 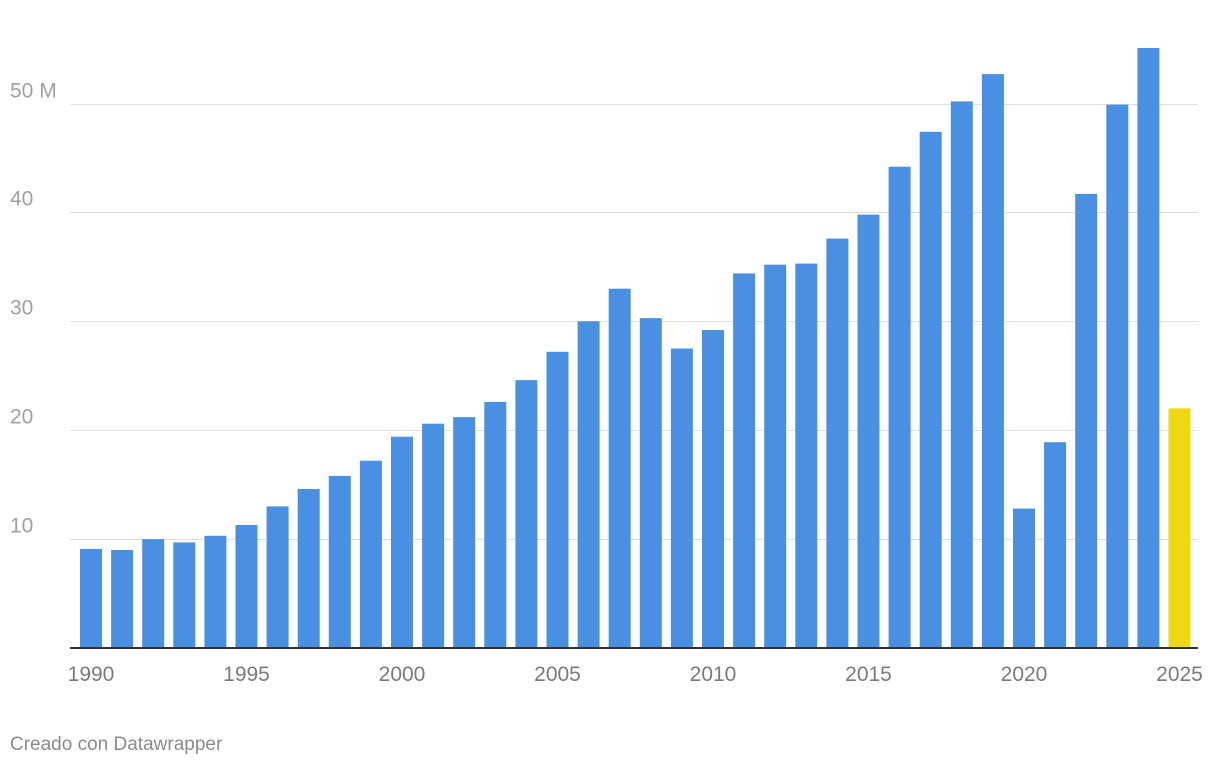 I want to click on bar-1997, so click(x=308, y=568).